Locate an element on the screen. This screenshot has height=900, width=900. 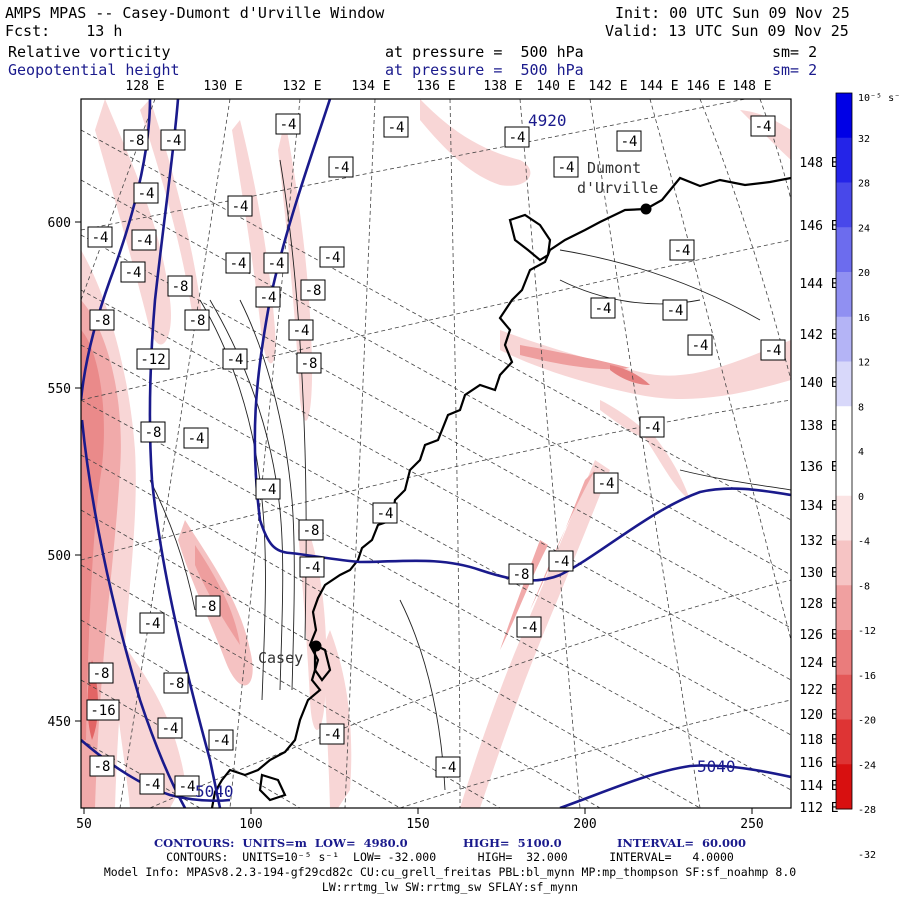
top-lon-label: 138 E is located at coordinates (502, 86).